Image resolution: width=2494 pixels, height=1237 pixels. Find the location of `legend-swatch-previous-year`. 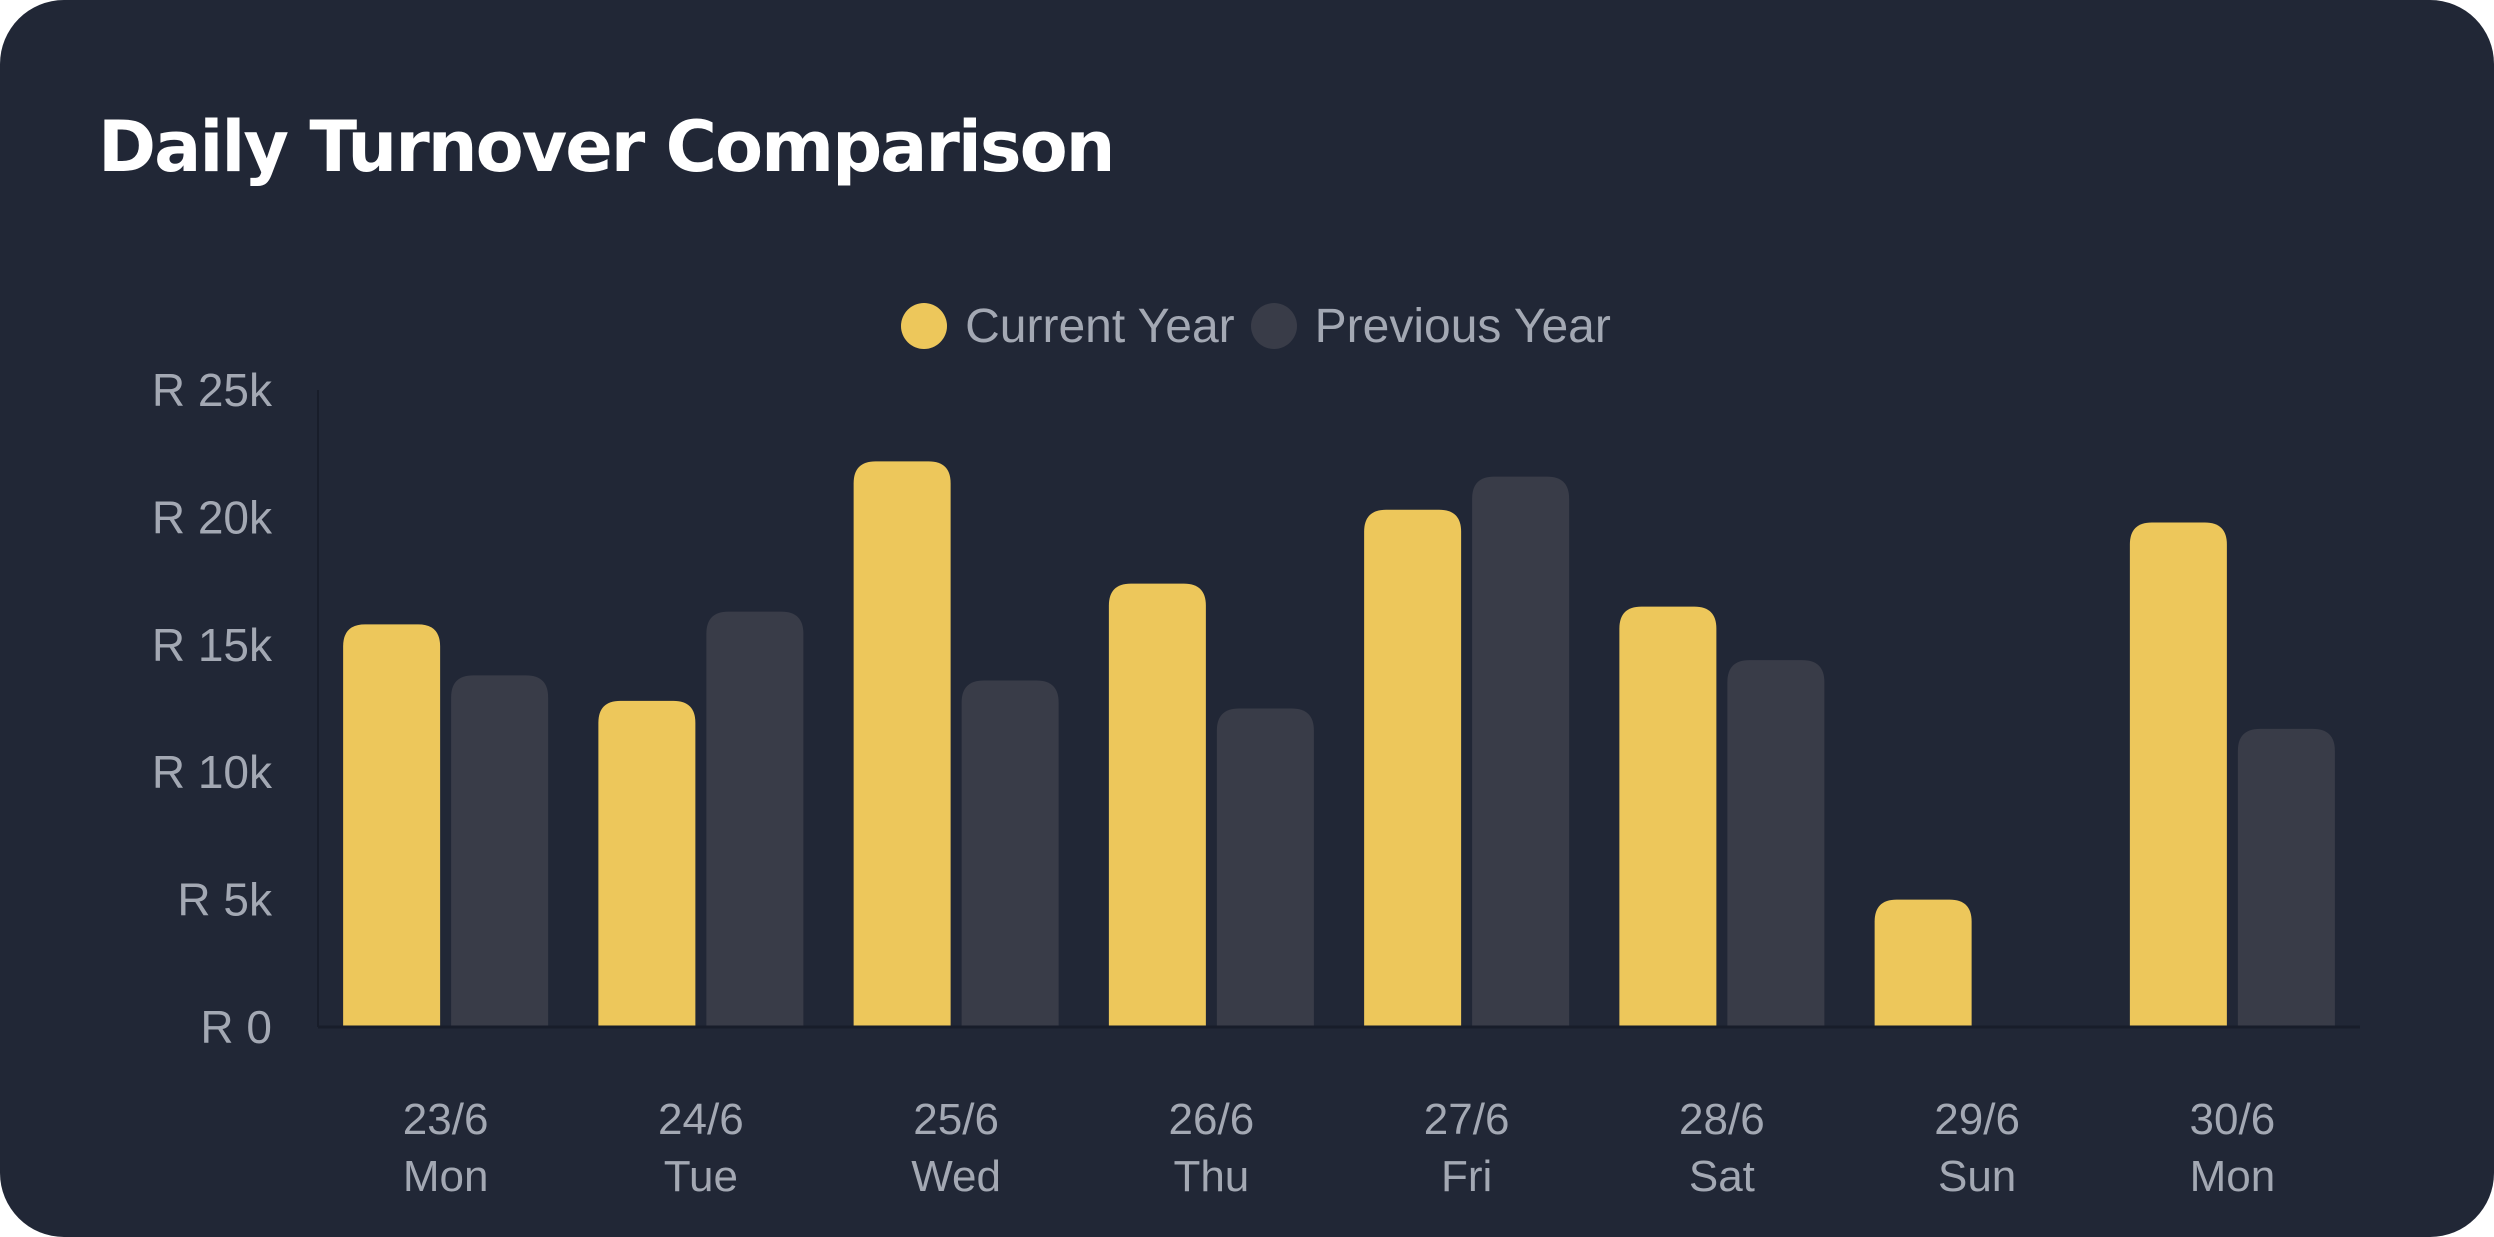

legend-swatch-previous-year is located at coordinates (1273, 326).